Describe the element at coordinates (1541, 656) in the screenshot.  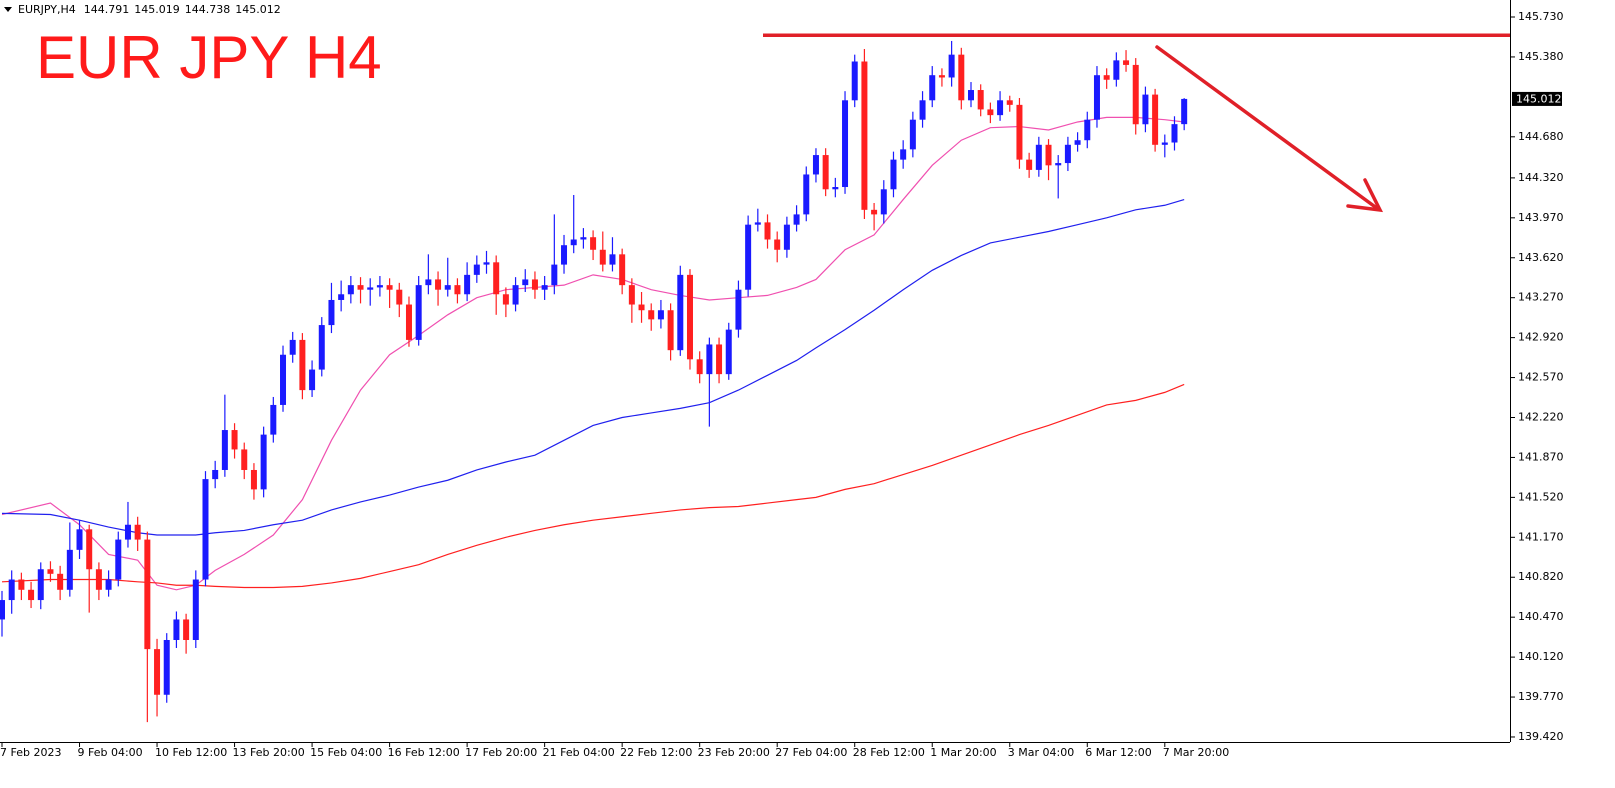
I see `y-tick-label: 140.120` at that location.